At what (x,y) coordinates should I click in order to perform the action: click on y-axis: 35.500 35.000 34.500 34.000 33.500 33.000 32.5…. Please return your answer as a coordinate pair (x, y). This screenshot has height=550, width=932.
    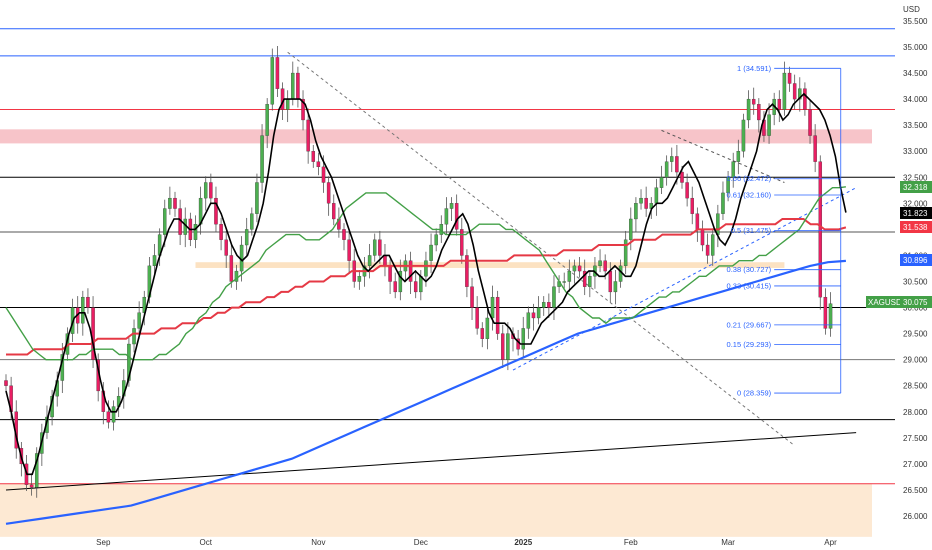
    Looking at the image, I should click on (915, 269).